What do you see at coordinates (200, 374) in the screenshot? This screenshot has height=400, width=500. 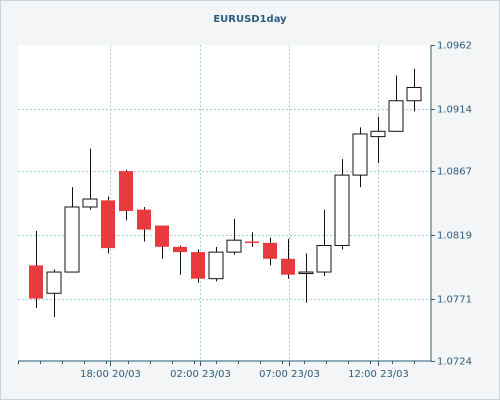 I see `x-tick-label: 02:00 23/03` at bounding box center [200, 374].